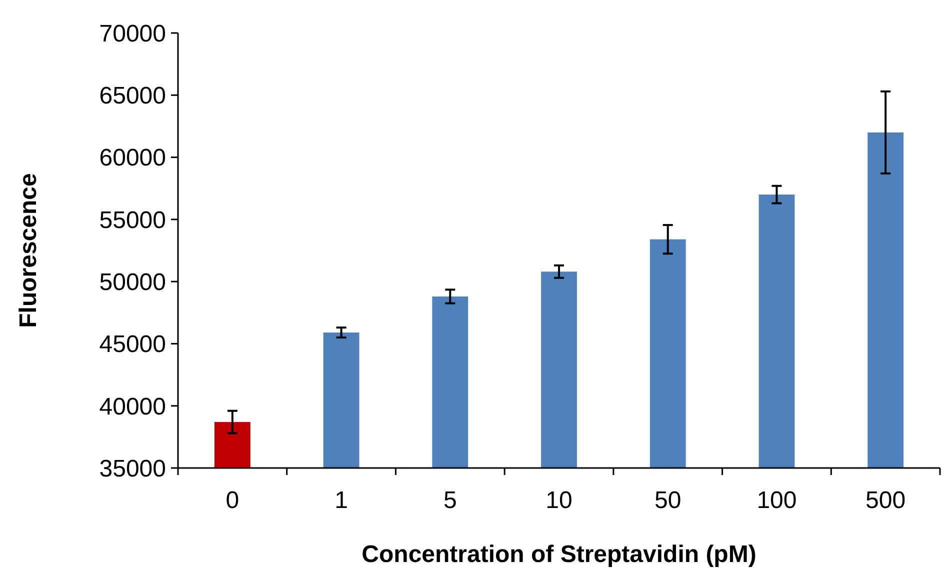 Image resolution: width=951 pixels, height=573 pixels. What do you see at coordinates (450, 500) in the screenshot?
I see `x-tick-label: 5` at bounding box center [450, 500].